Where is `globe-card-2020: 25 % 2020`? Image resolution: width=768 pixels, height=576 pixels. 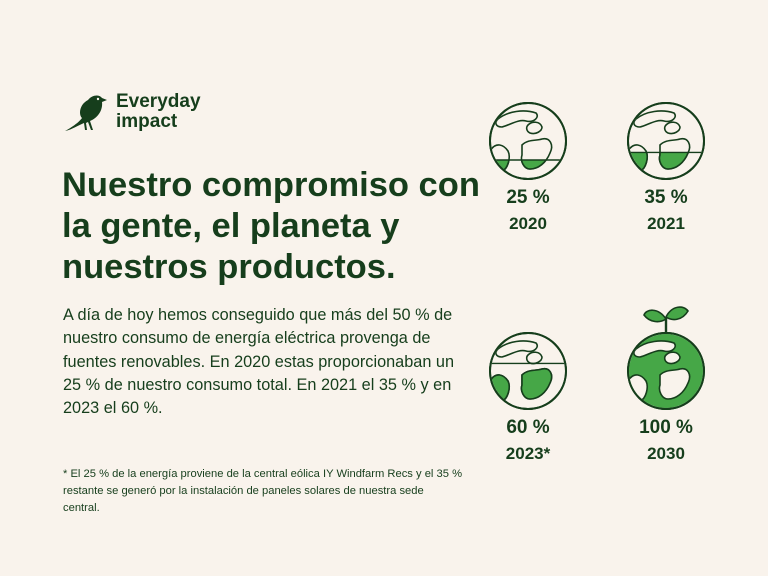
globe-card-2020: 25 % 2020 is located at coordinates (528, 167).